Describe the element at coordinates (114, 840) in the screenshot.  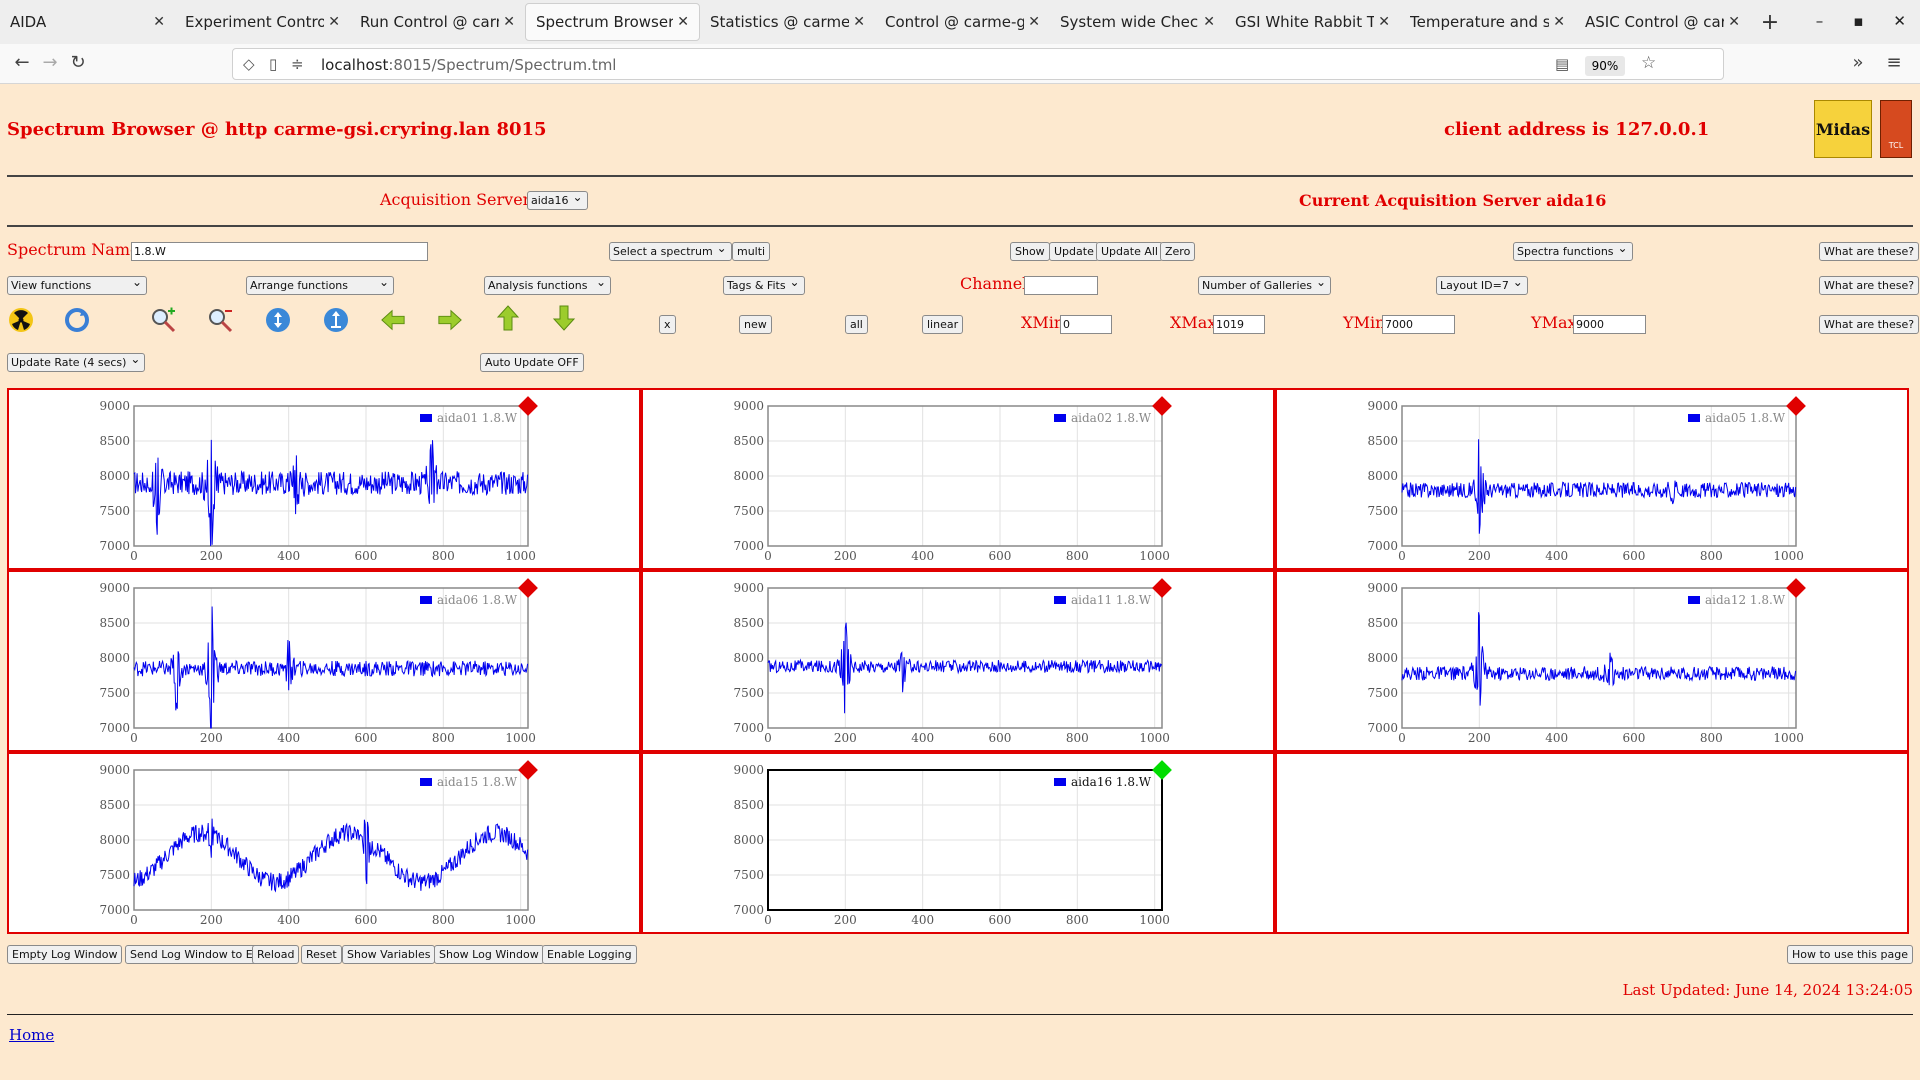
I see `y-tick-label: 8000` at that location.